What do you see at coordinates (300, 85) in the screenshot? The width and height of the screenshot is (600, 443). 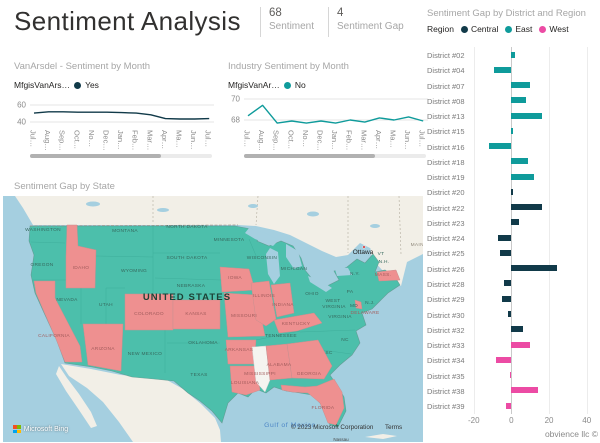 I see `legend-item-no: No` at bounding box center [300, 85].